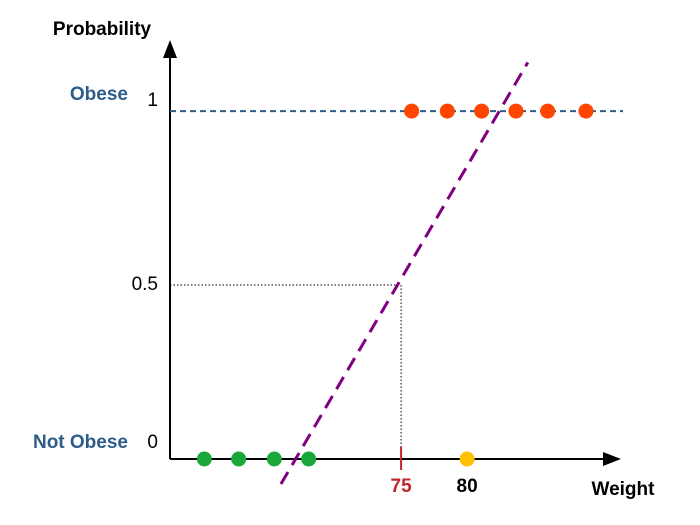 The width and height of the screenshot is (700, 525). I want to click on x-axis-title: Weight, so click(624, 489).